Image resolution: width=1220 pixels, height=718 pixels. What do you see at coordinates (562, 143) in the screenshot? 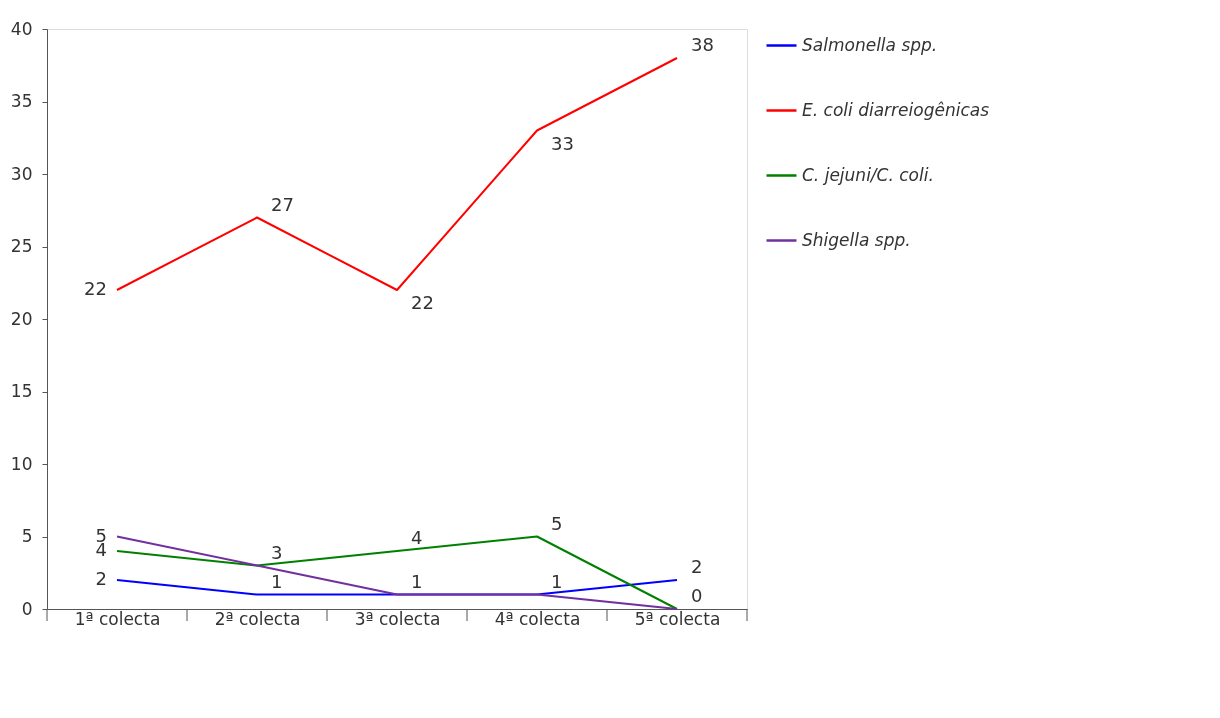
I see `data-label: 33` at bounding box center [562, 143].